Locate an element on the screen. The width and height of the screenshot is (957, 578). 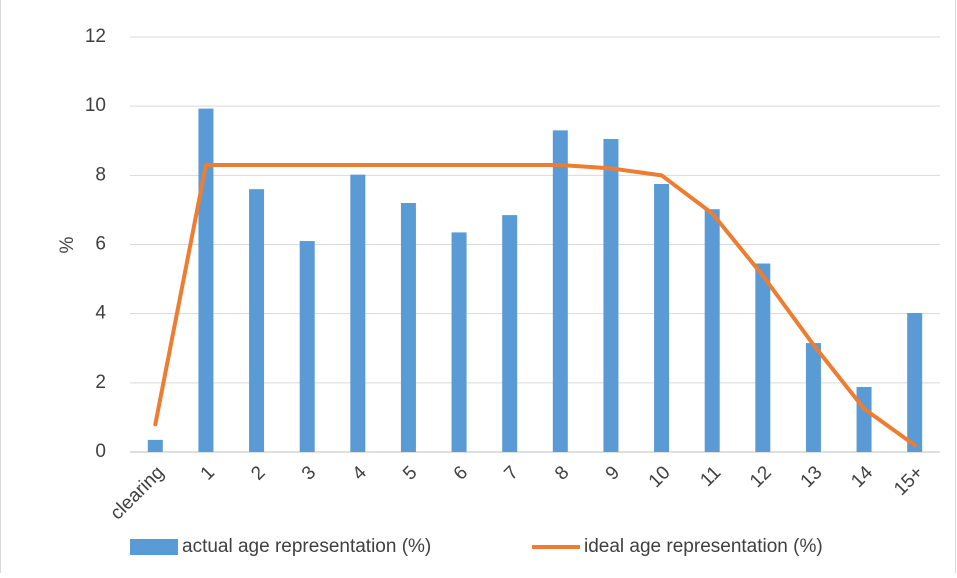
y-tick-label: 2 is located at coordinates (100, 382).